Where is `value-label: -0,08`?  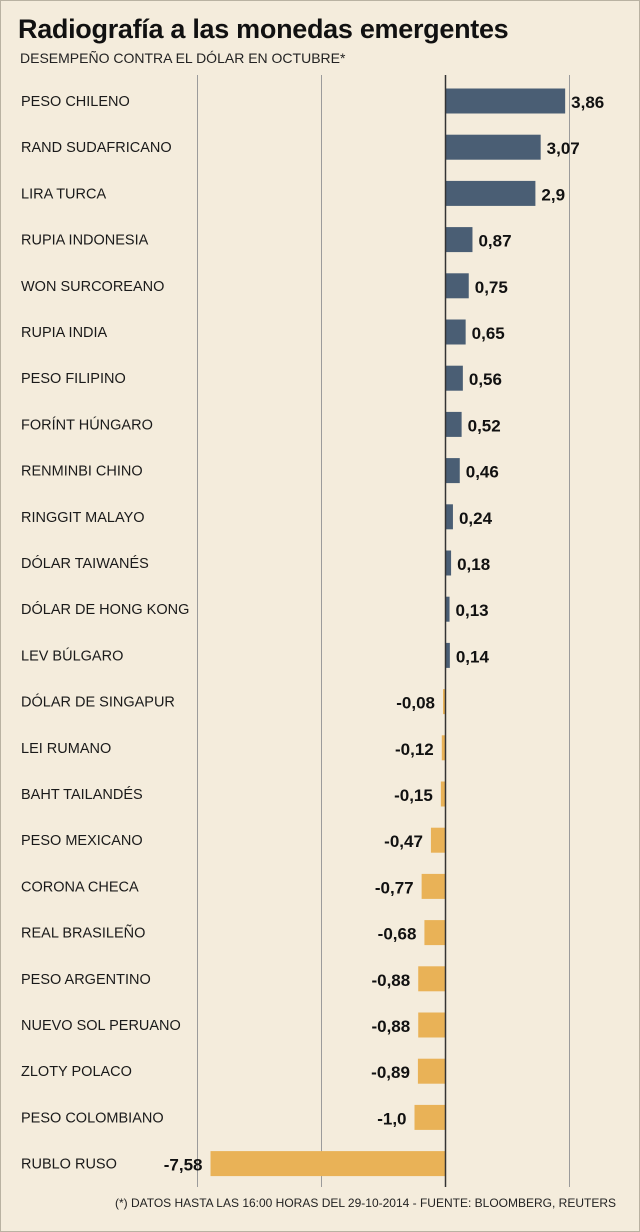 value-label: -0,08 is located at coordinates (415, 703).